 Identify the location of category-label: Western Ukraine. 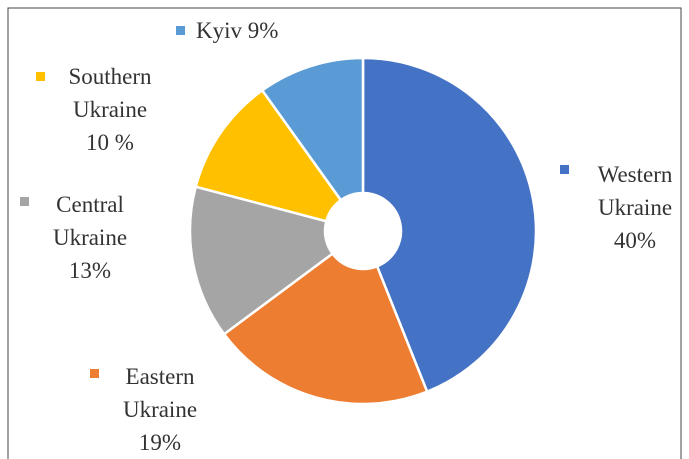
(635, 191).